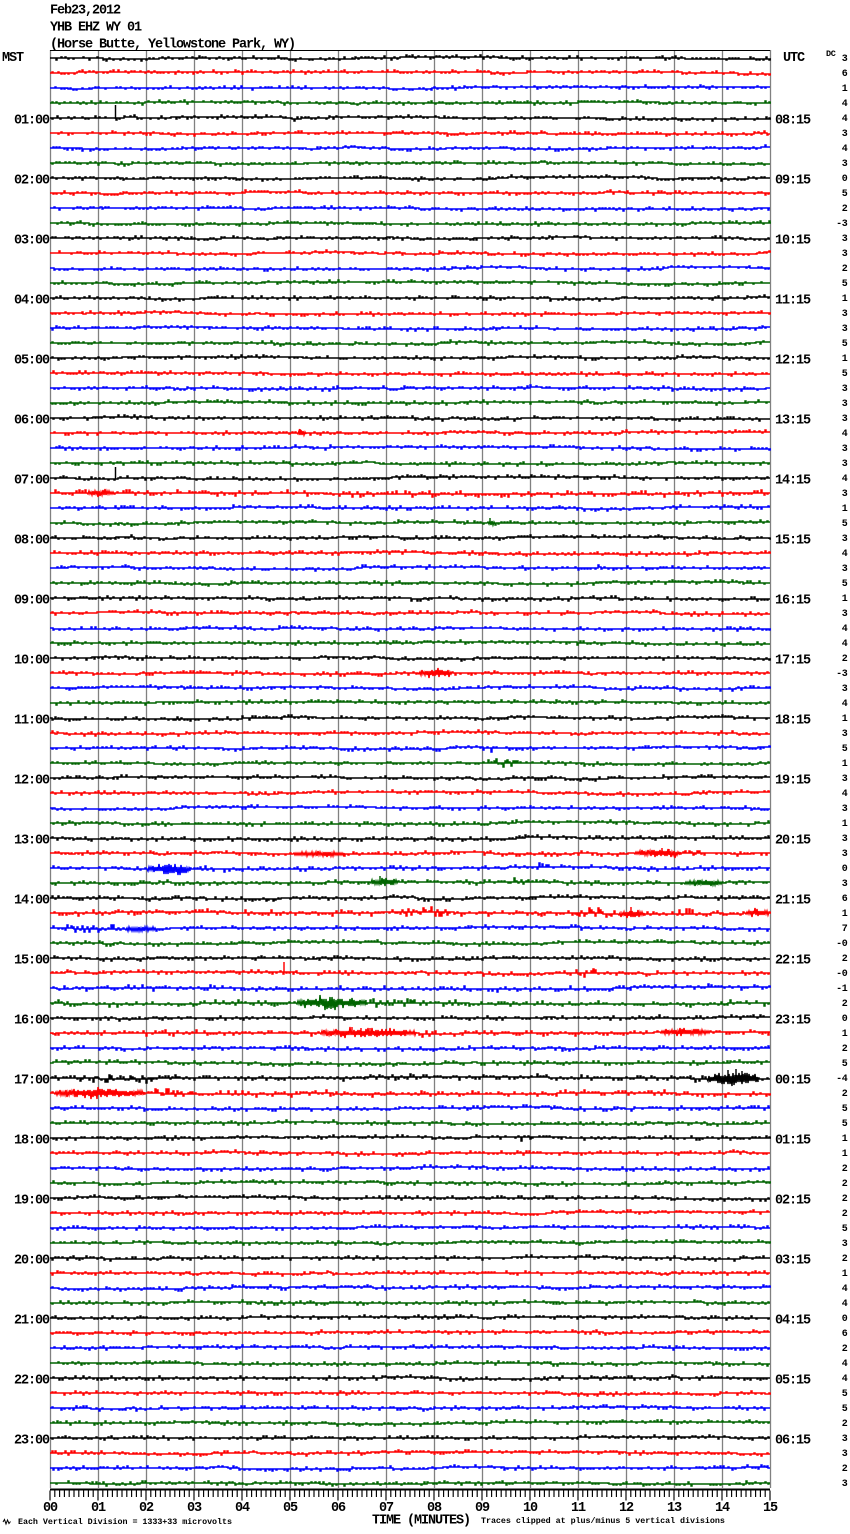 This screenshot has height=1534, width=850. What do you see at coordinates (434, 1508) in the screenshot?
I see `svg-text: 08` at bounding box center [434, 1508].